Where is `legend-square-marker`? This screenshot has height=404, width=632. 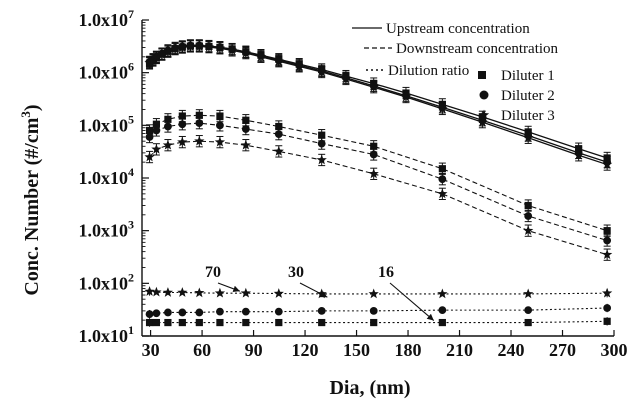
legend-square-marker is located at coordinates (482, 75).